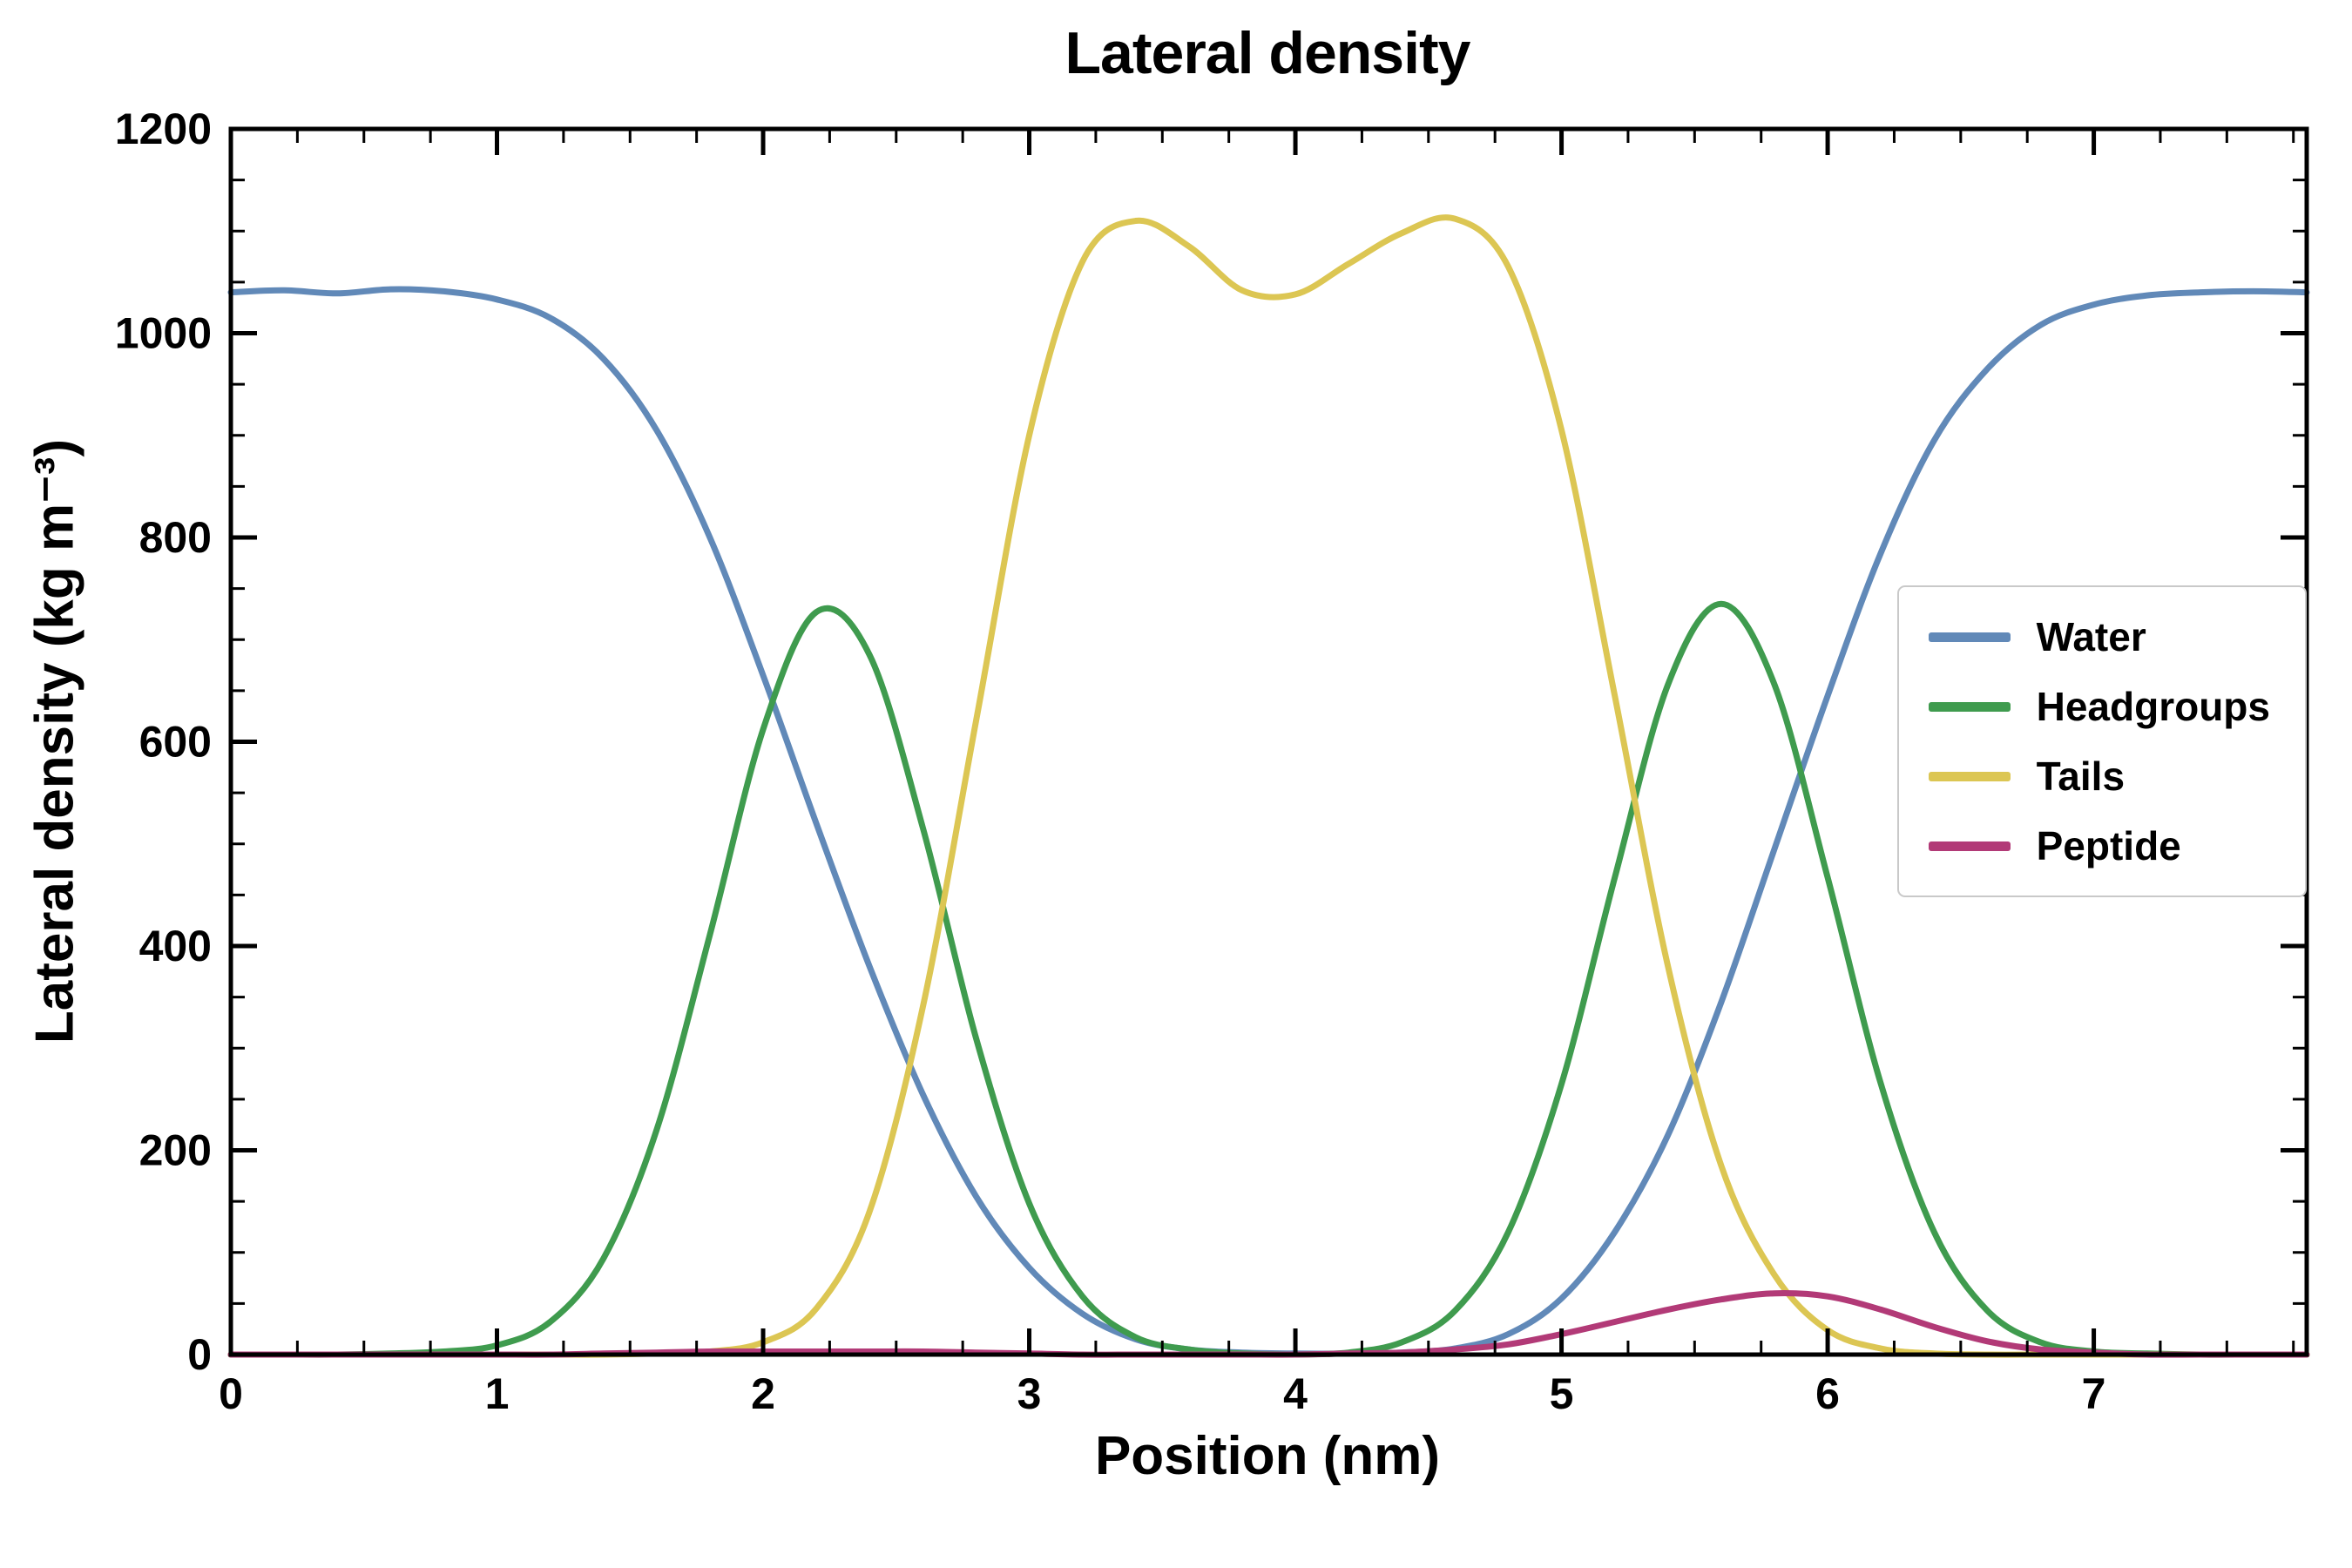 The width and height of the screenshot is (2352, 1568). Describe the element at coordinates (175, 537) in the screenshot. I see `svg-text: 800` at that location.